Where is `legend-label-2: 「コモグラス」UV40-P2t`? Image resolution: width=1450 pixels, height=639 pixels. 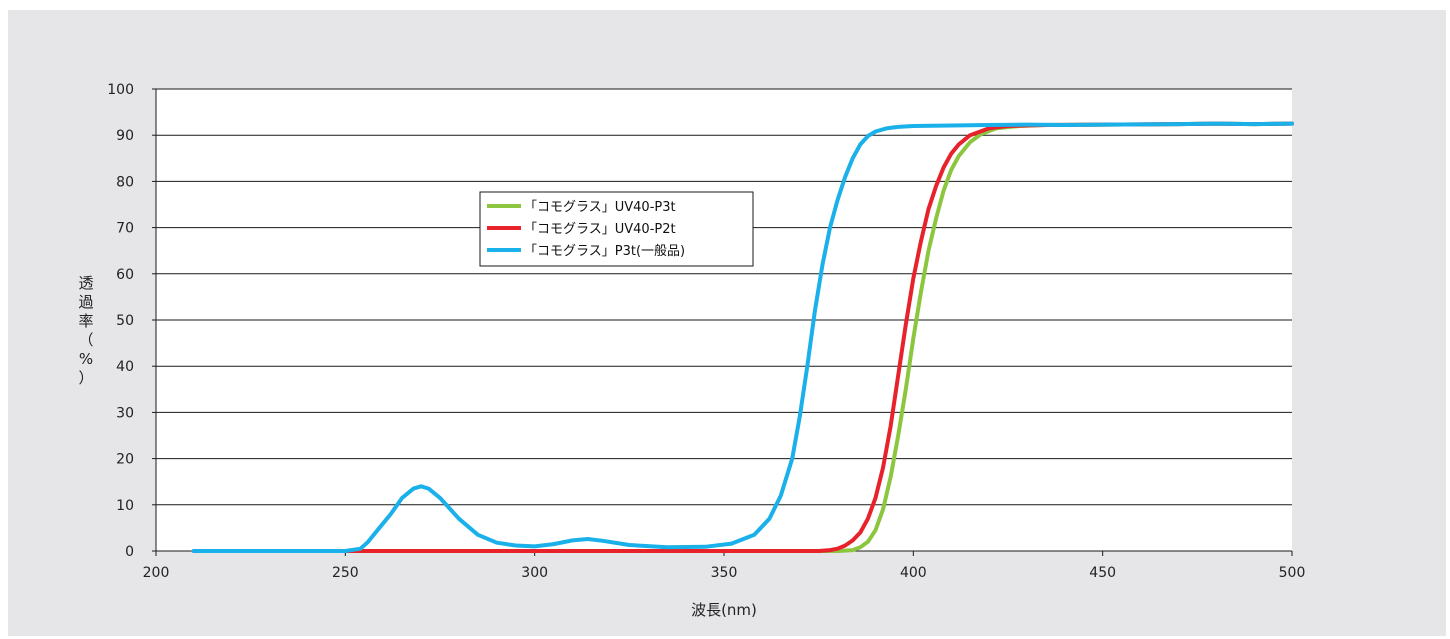
legend-label-2: 「コモグラス」UV40-P2t is located at coordinates (600, 229).